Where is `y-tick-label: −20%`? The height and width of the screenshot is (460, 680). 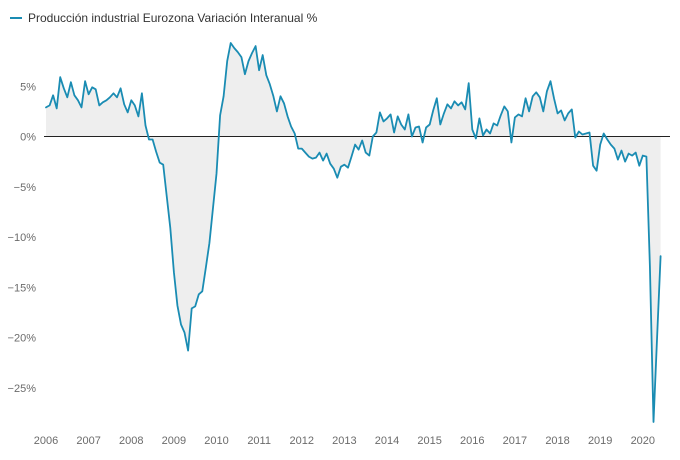
y-tick-label: −20% is located at coordinates (22, 339).